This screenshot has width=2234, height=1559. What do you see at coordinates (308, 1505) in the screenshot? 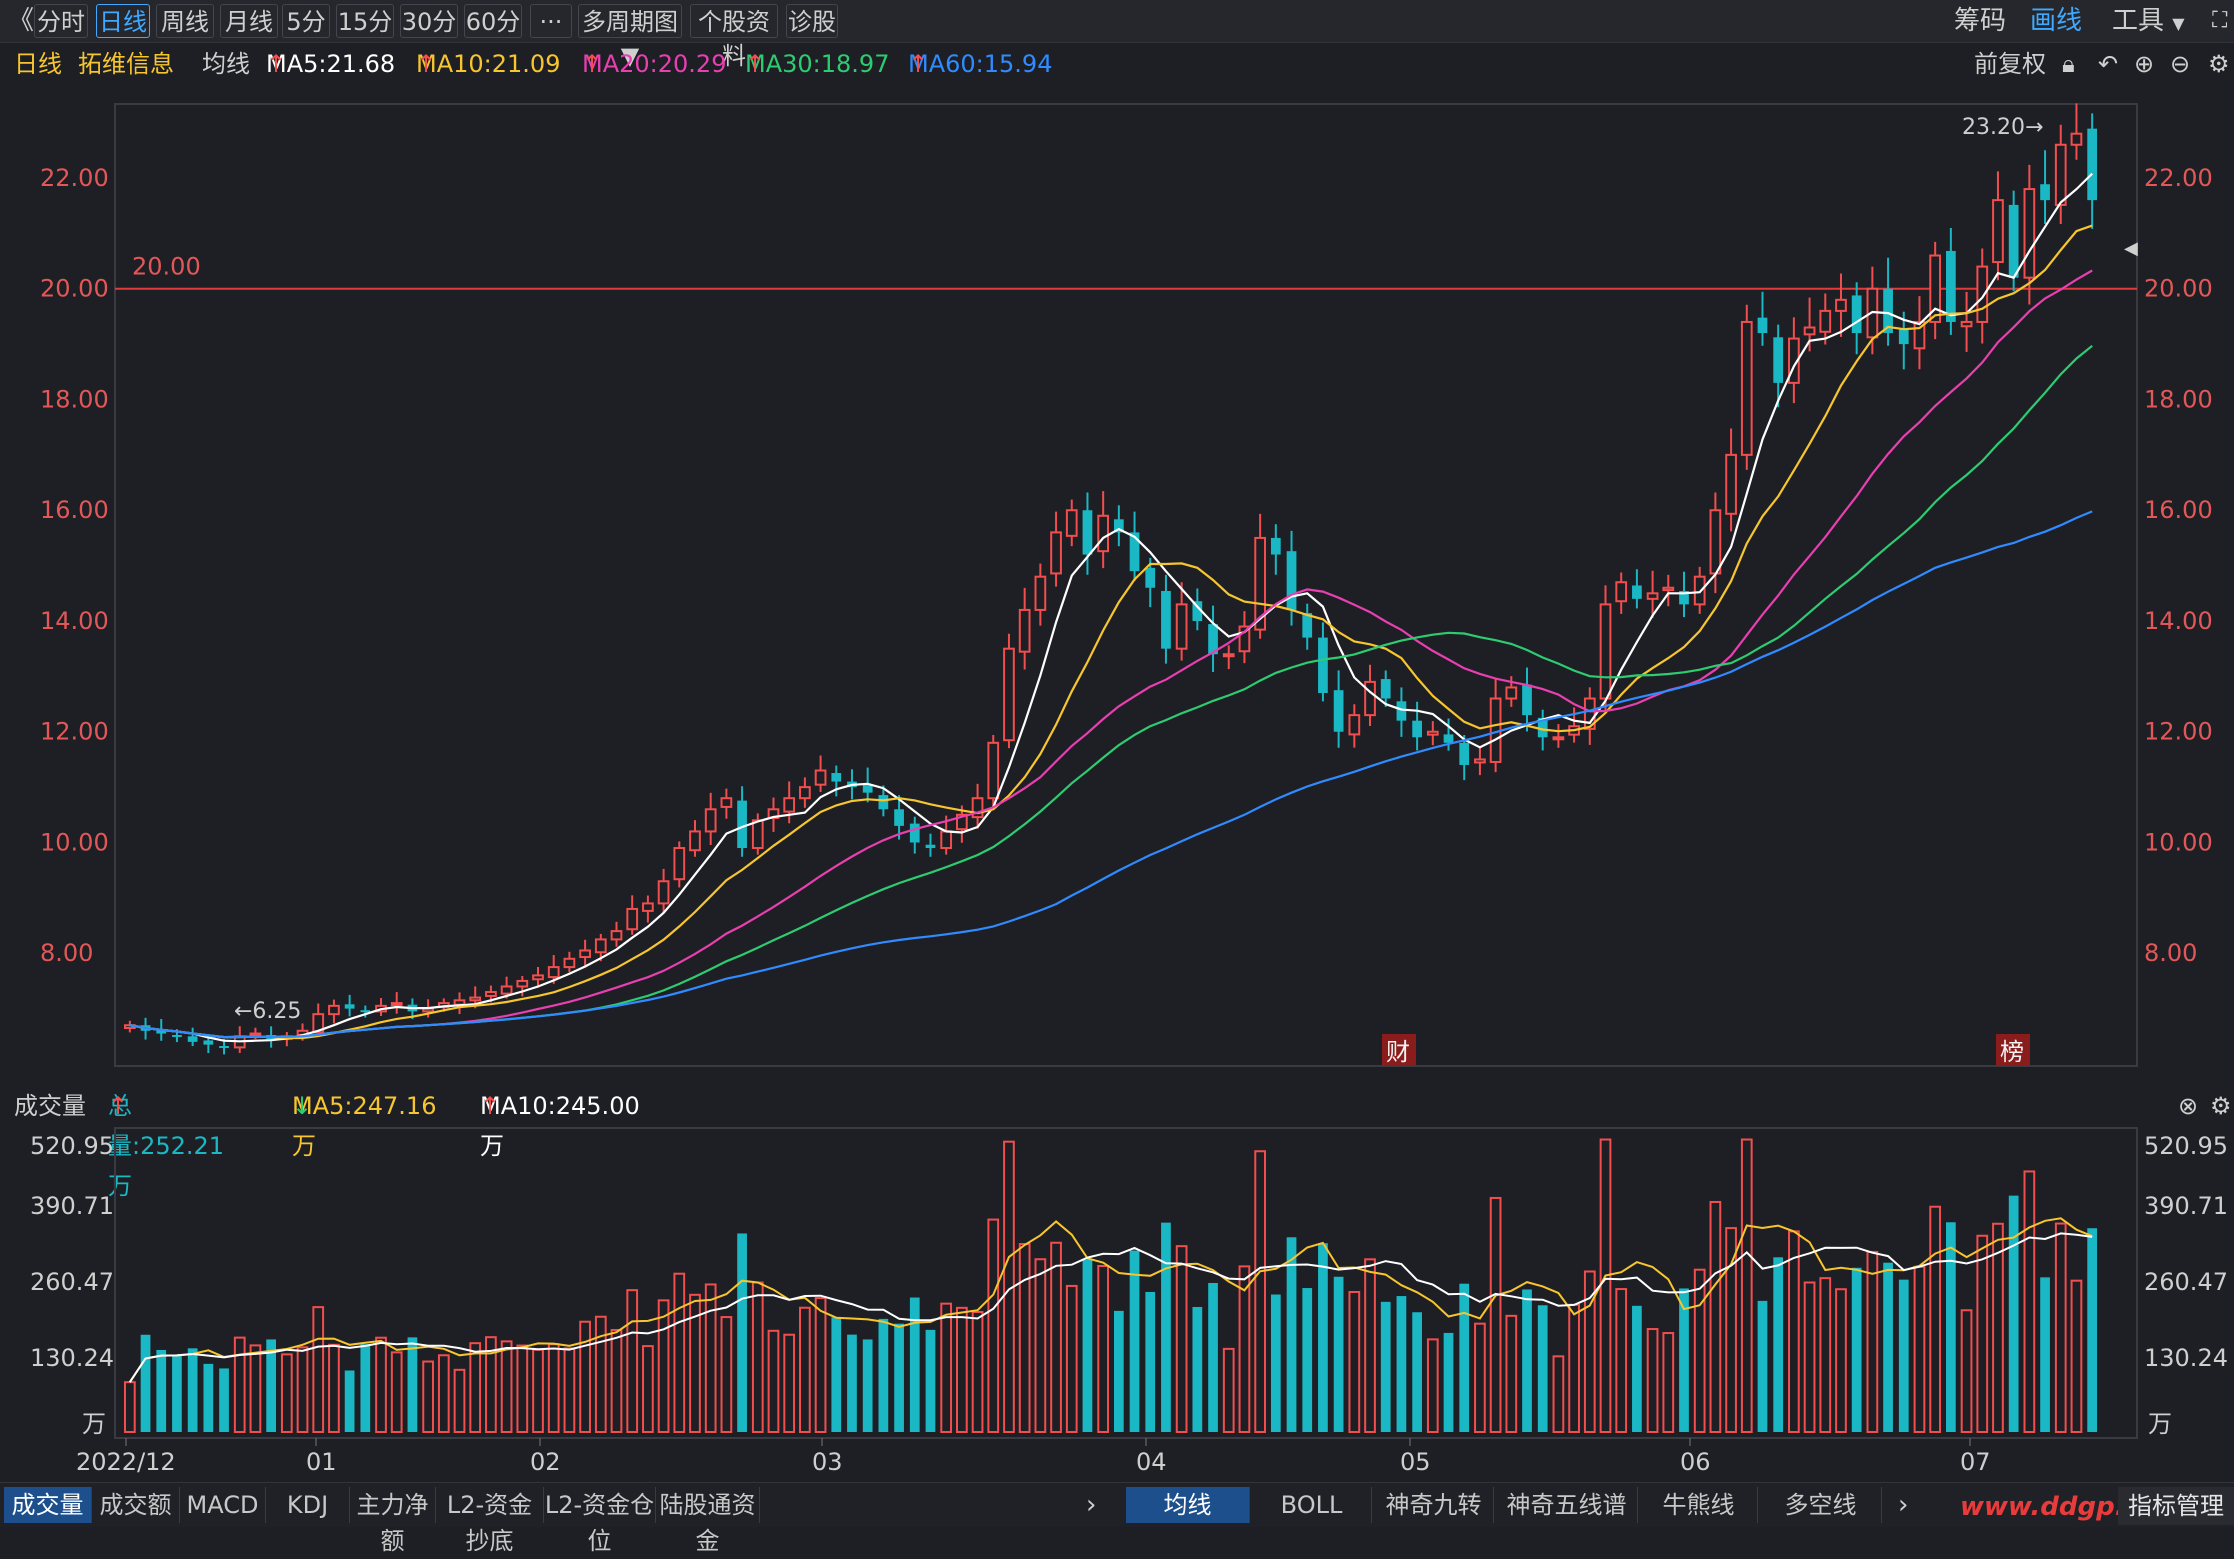
I see `indicator-tab-3: KDJ` at bounding box center [308, 1505].